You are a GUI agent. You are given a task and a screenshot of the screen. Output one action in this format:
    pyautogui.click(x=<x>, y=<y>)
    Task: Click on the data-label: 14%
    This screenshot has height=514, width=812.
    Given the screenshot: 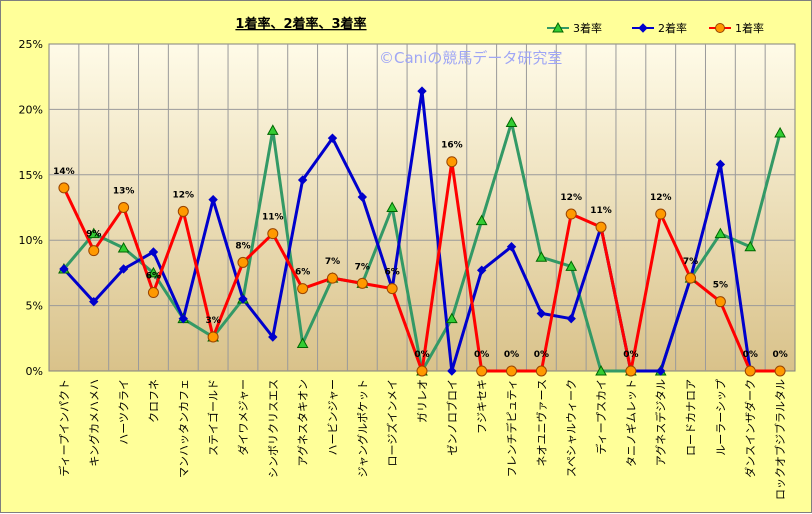 What is the action you would take?
    pyautogui.click(x=64, y=172)
    